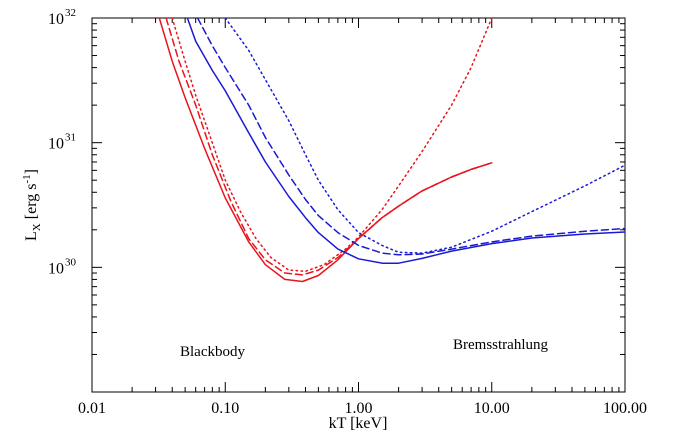 This screenshot has height=437, width=678. I want to click on x-tick-label: 0.01, so click(92, 408).